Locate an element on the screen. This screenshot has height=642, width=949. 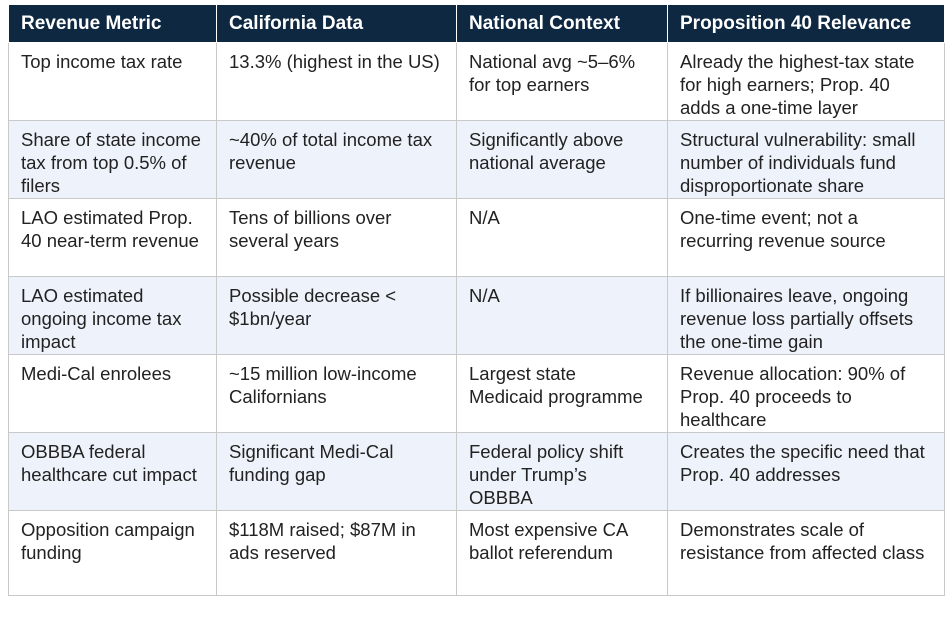
table-cell: Tens of billions over several years is located at coordinates (336, 237).